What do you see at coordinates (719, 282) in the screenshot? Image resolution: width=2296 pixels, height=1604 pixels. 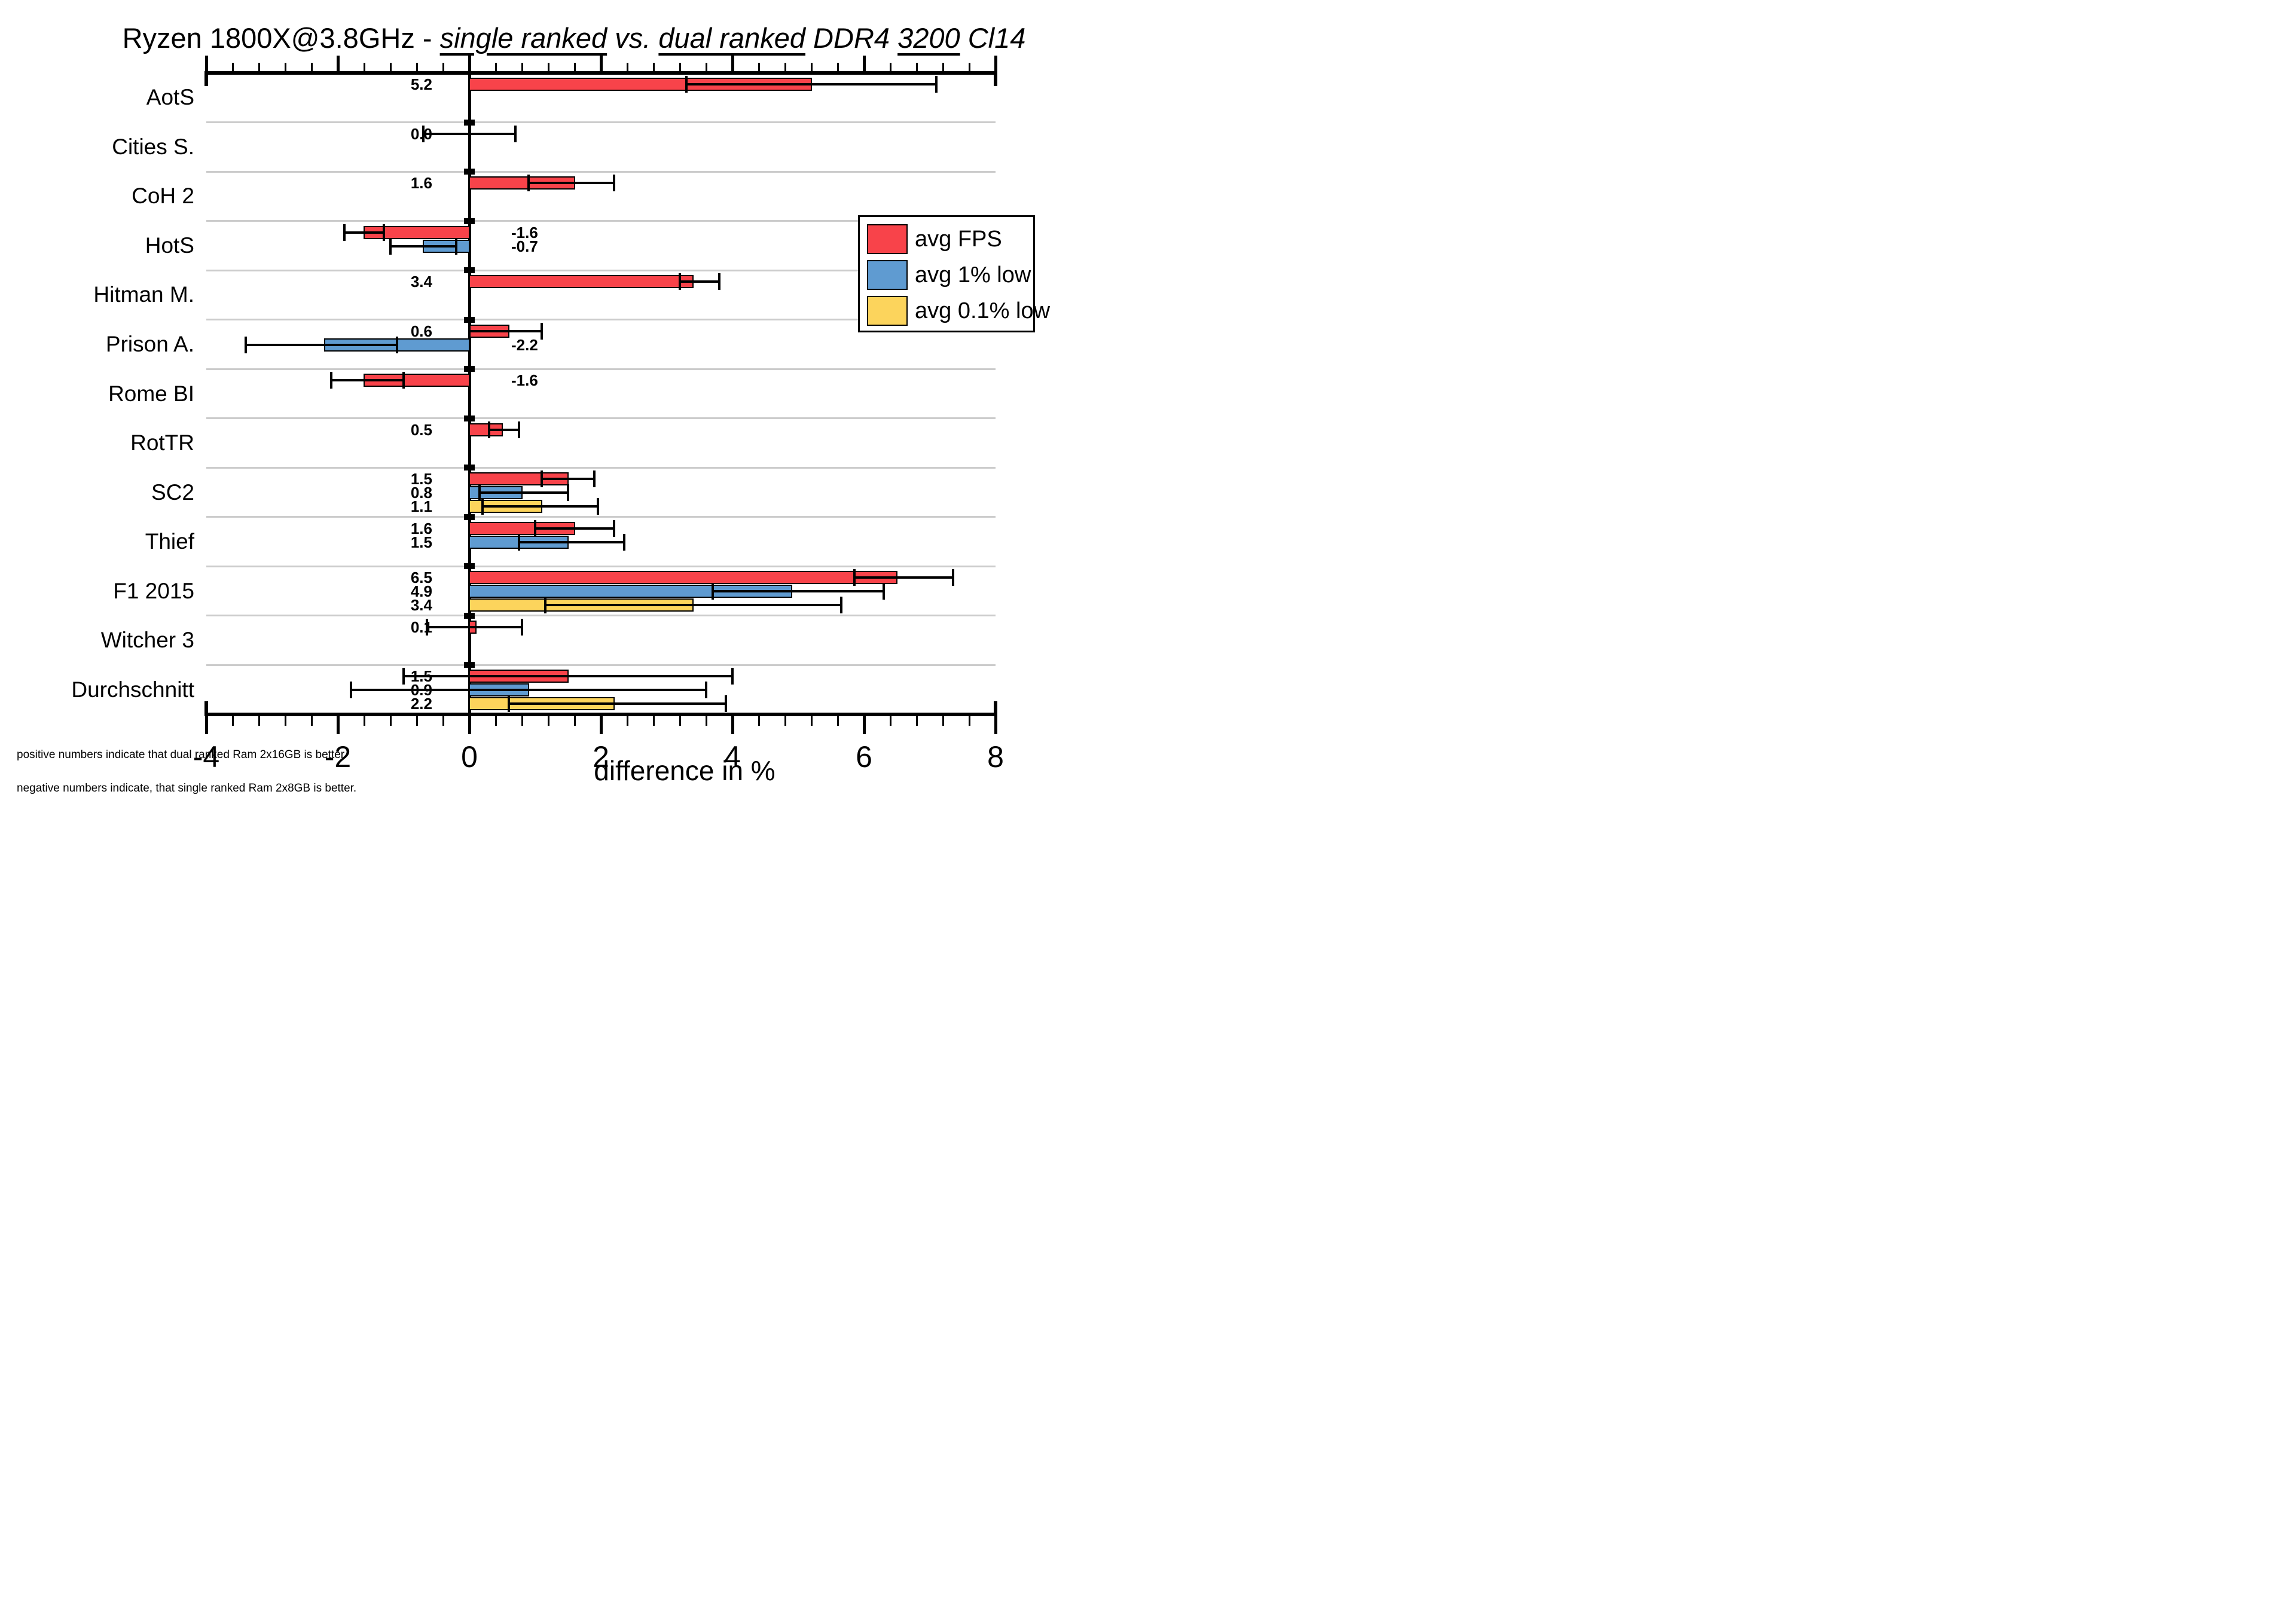 I see `error-cap-high-hitman-m` at bounding box center [719, 282].